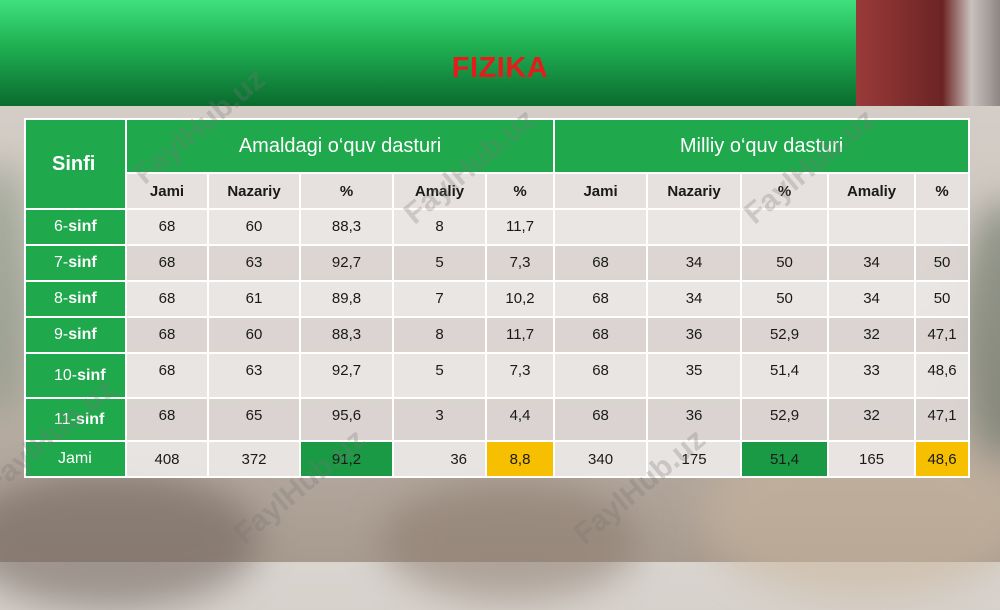 The width and height of the screenshot is (1000, 610). Describe the element at coordinates (942, 375) in the screenshot. I see `table-cell: 48,6` at that location.